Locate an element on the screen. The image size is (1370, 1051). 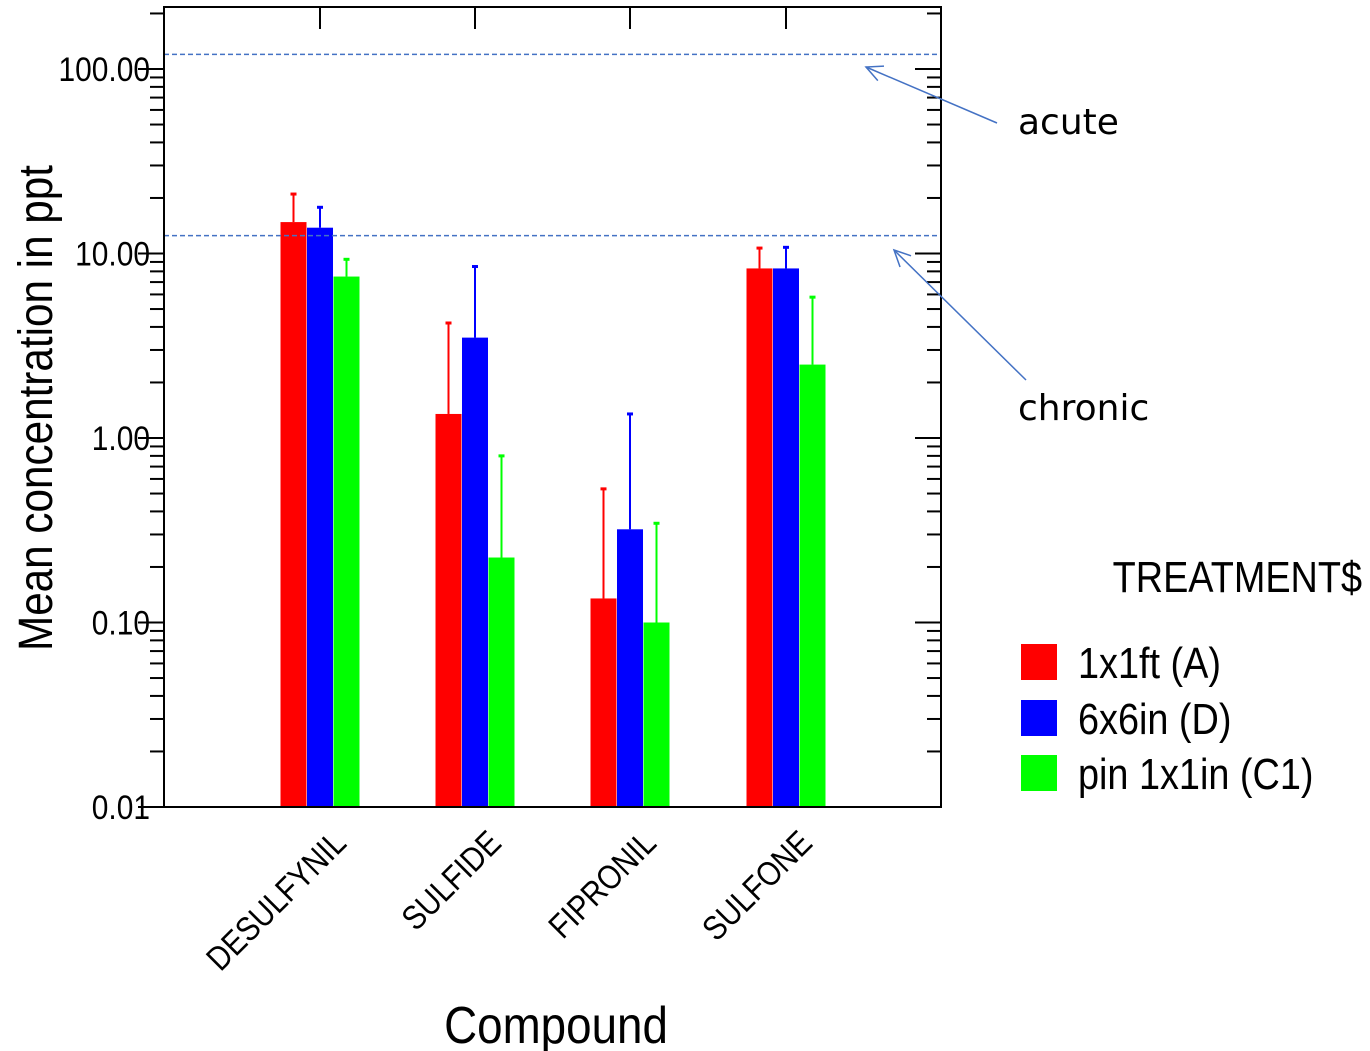
legend-title: TREATMENT$ is located at coordinates (1238, 576).